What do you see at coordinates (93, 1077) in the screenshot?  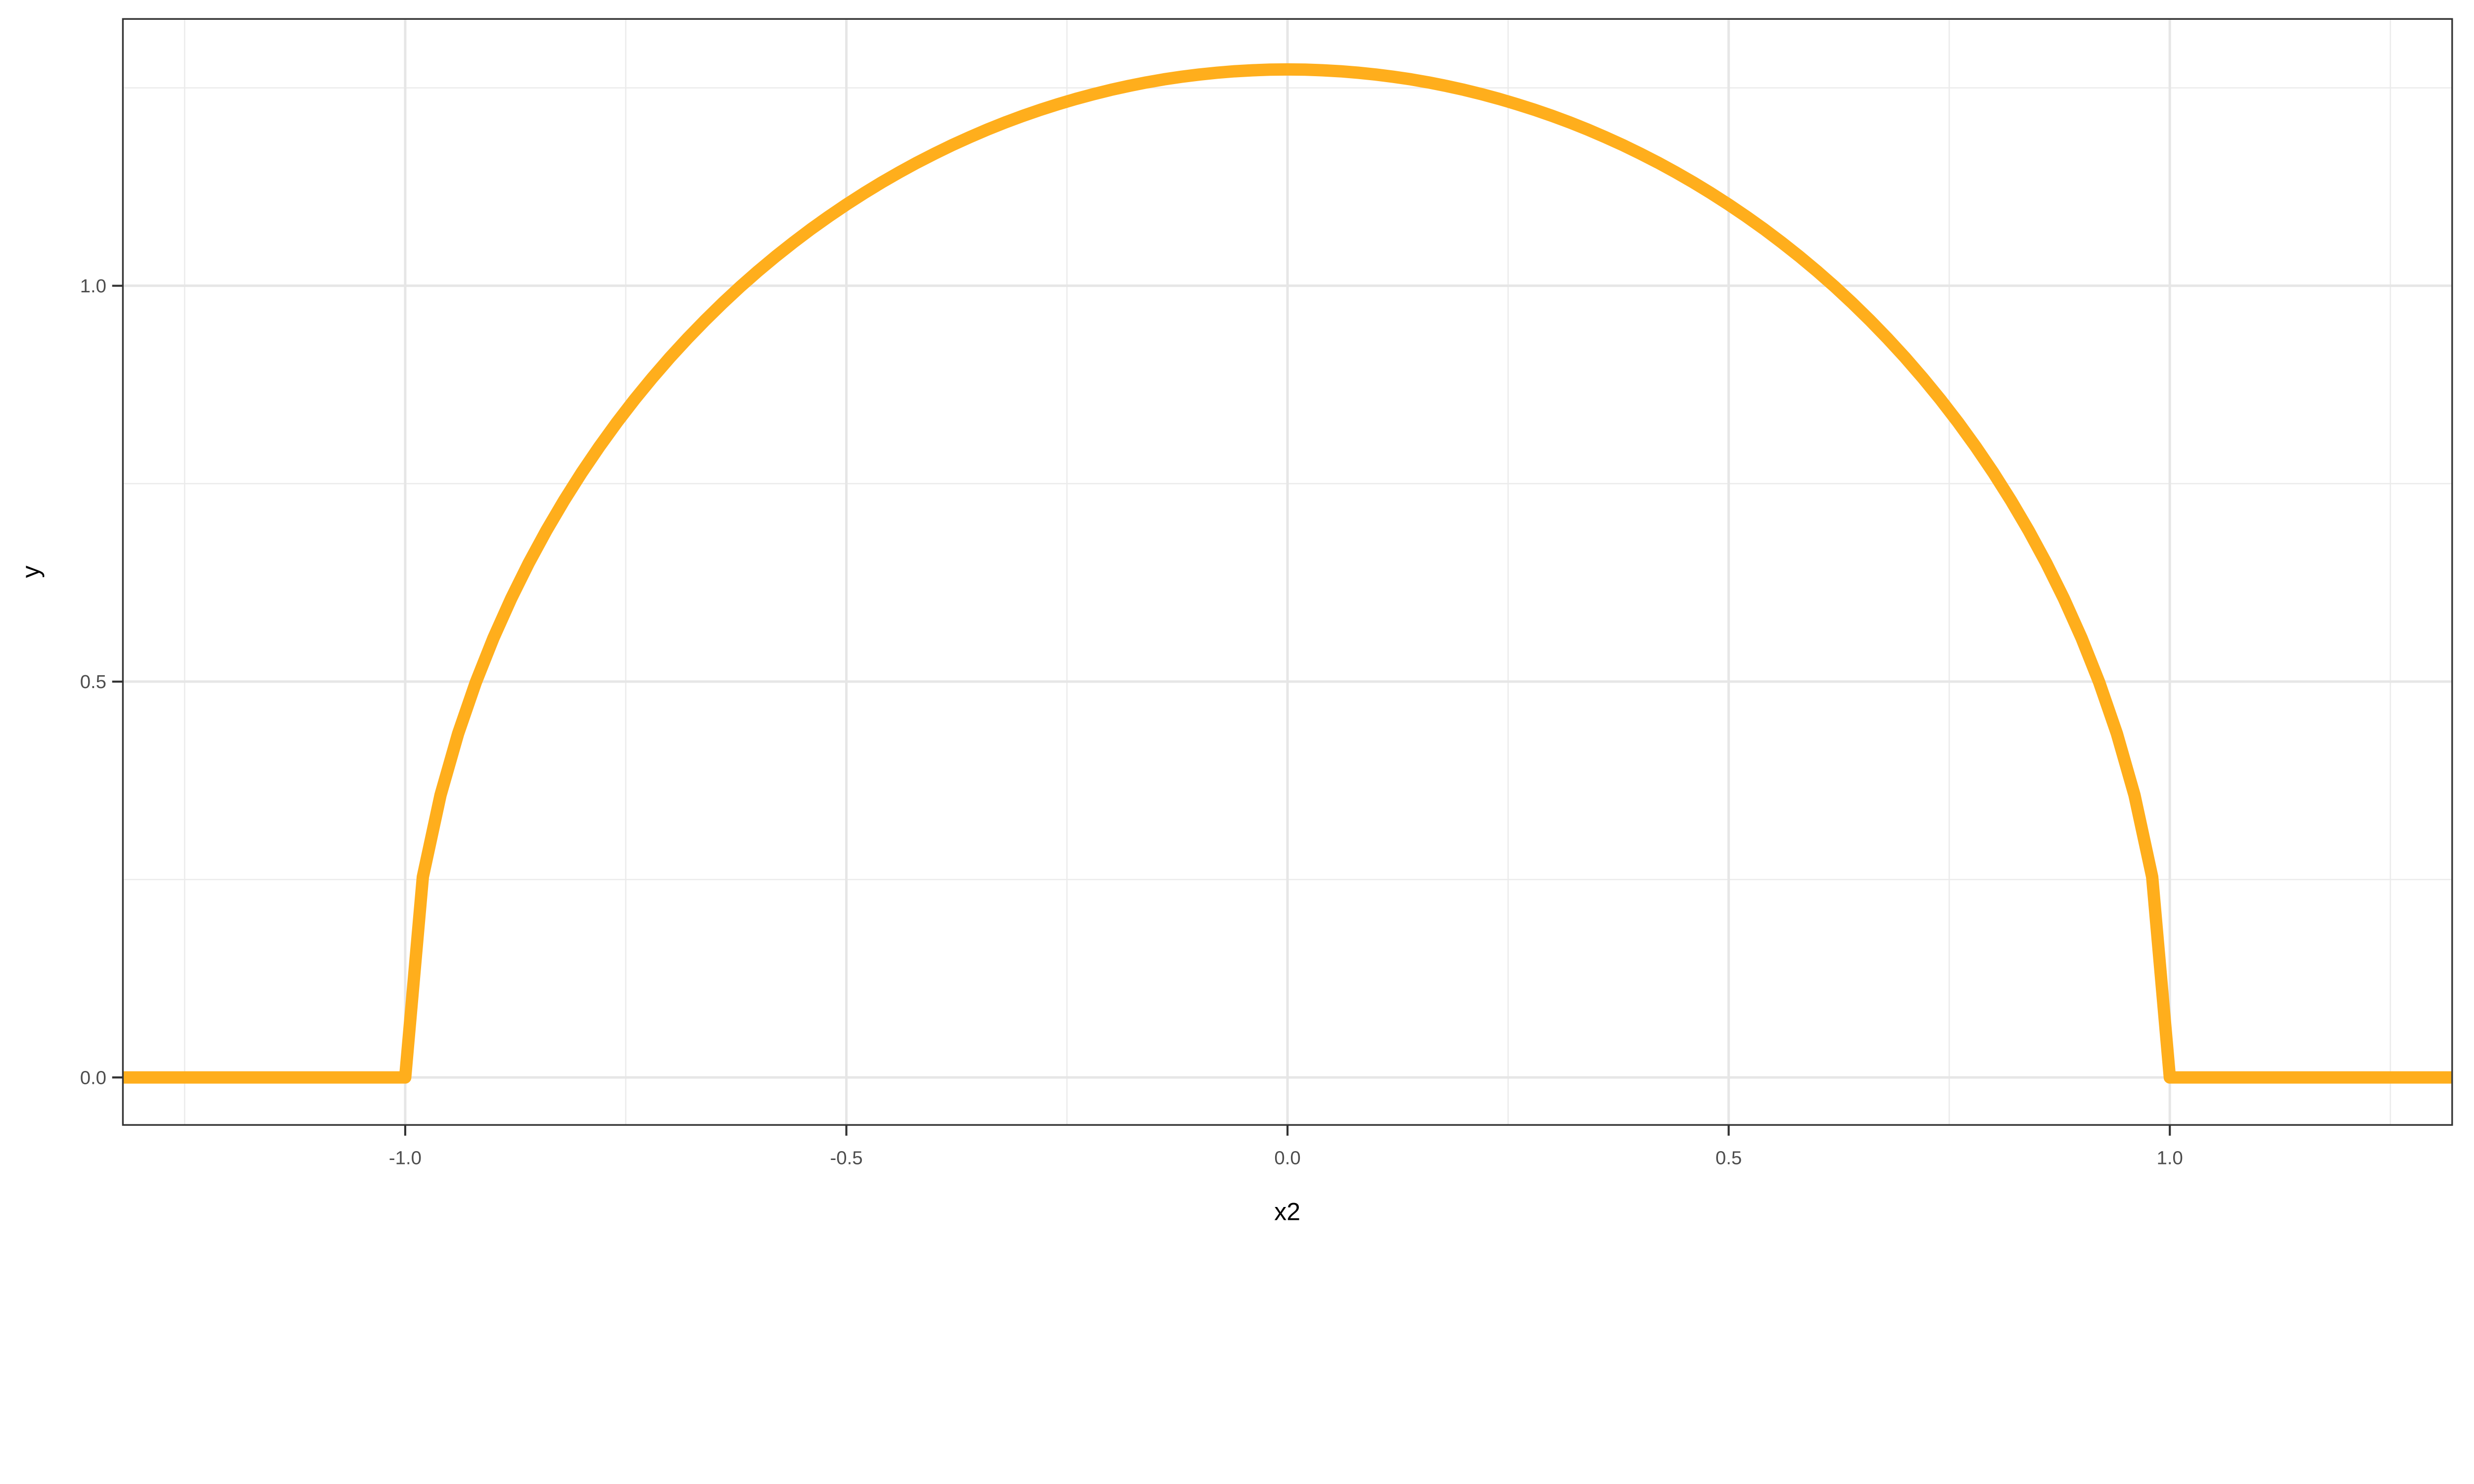 I see `y-tick-label: 0.0` at bounding box center [93, 1077].